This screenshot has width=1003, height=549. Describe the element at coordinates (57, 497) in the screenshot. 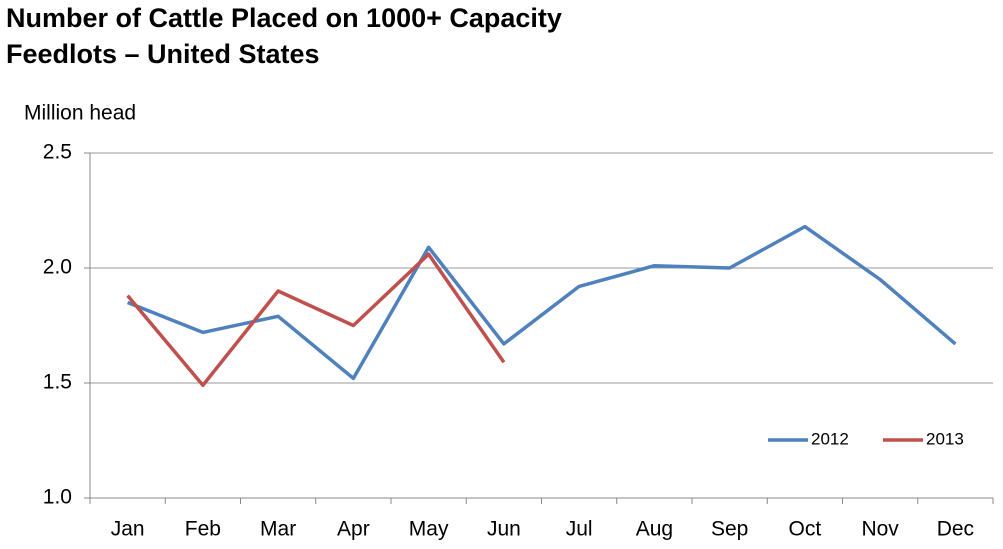

I see `y-tick-label: 1.0` at that location.